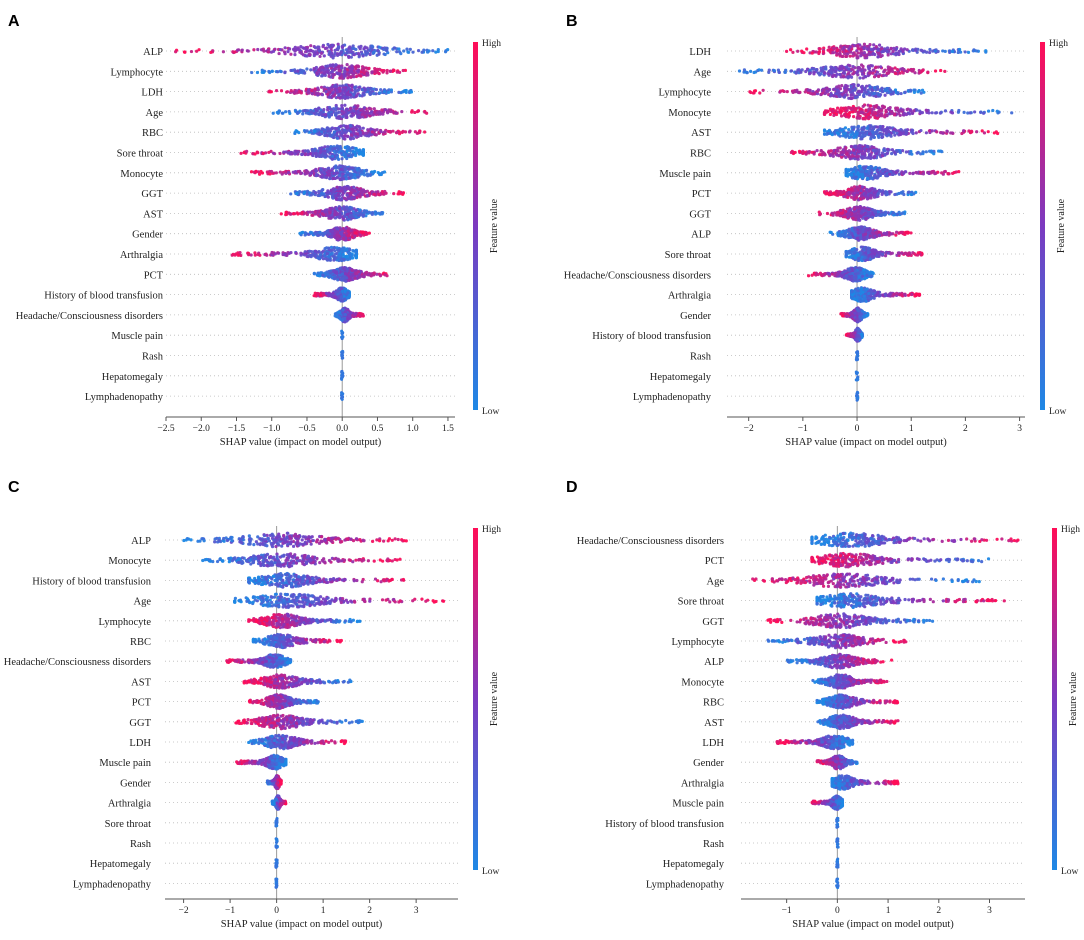 This screenshot has width=1084, height=940. I want to click on x-tick-label: −1, so click(803, 429).